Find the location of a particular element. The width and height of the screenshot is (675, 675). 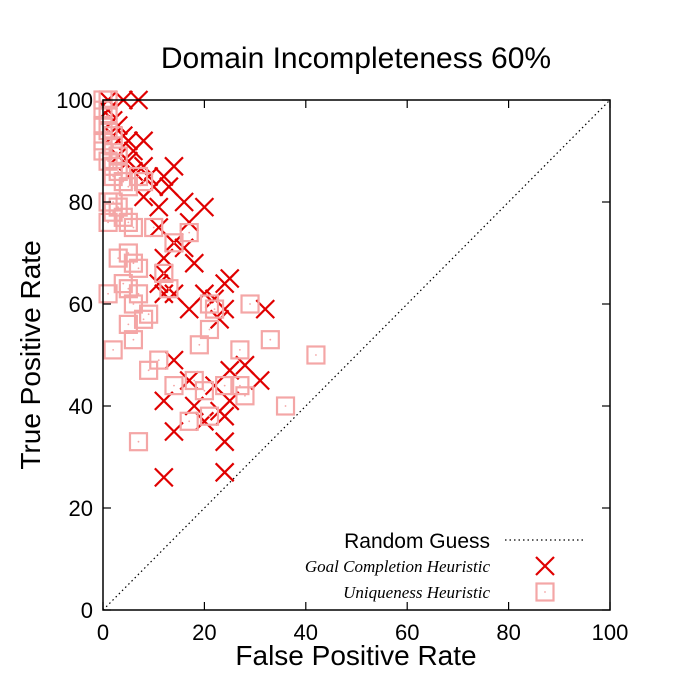

legend-goal-completion-marker is located at coordinates (545, 566).